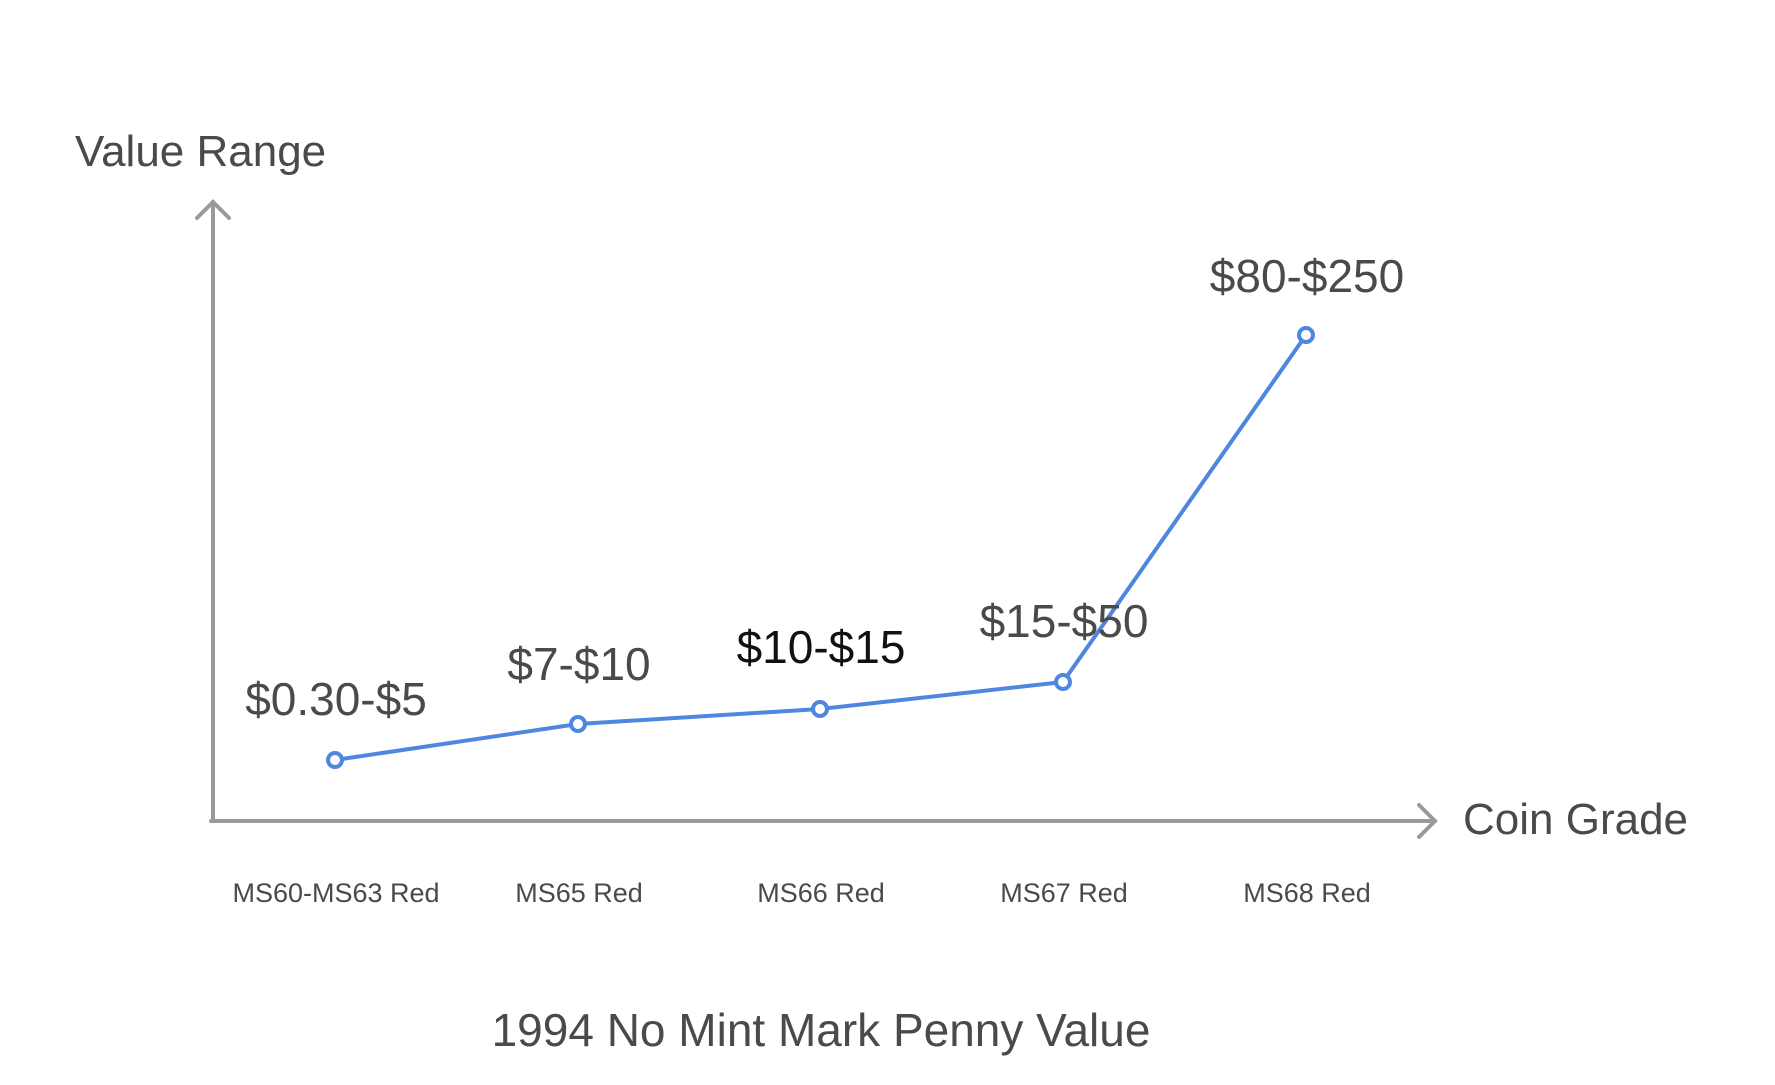  What do you see at coordinates (1064, 893) in the screenshot?
I see `x-tick-4: MS67 Red` at bounding box center [1064, 893].